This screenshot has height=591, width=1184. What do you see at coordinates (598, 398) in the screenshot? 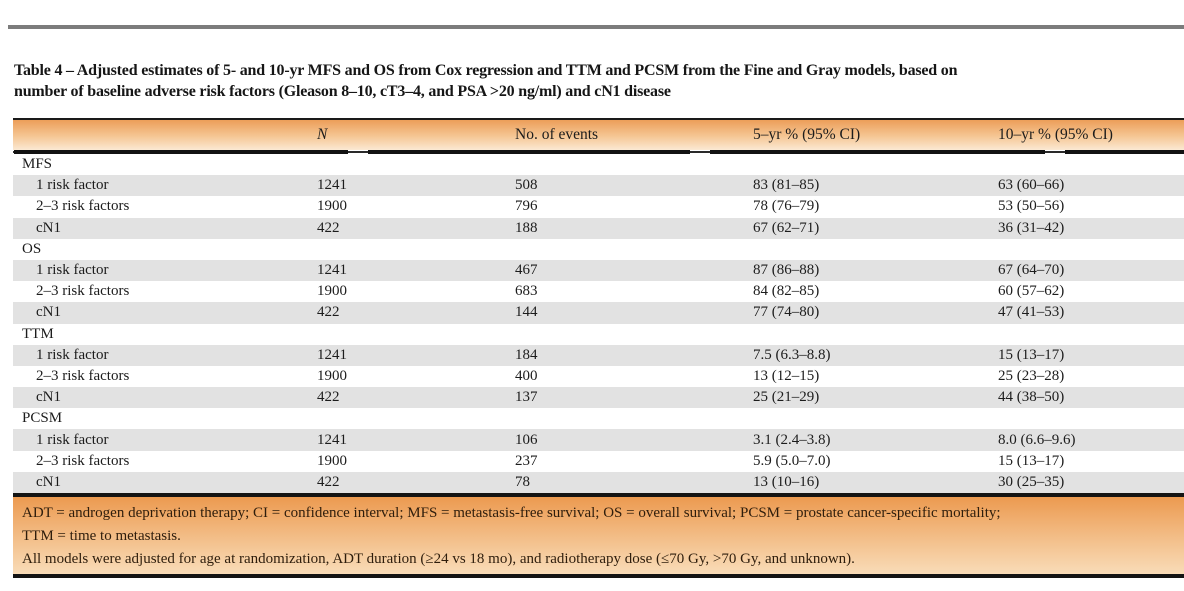
I see `data-row: cN1 422 137 25 (21–29) 44 (38–50)` at bounding box center [598, 398].